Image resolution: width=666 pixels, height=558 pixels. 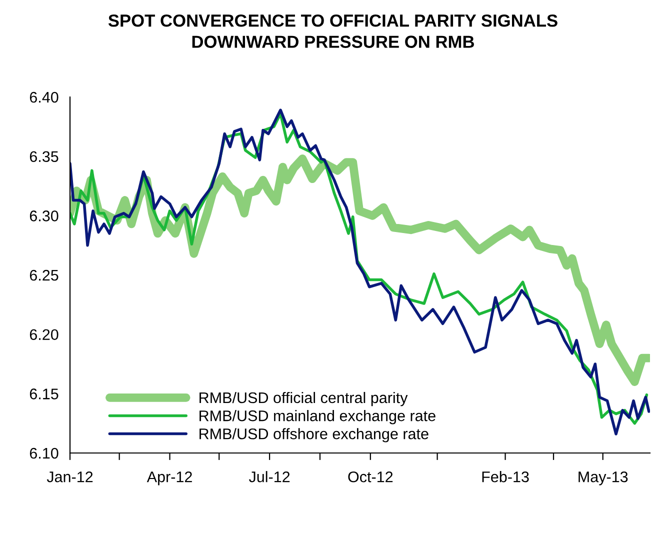 I want to click on y-tick-label: 6.35, so click(x=44, y=156).